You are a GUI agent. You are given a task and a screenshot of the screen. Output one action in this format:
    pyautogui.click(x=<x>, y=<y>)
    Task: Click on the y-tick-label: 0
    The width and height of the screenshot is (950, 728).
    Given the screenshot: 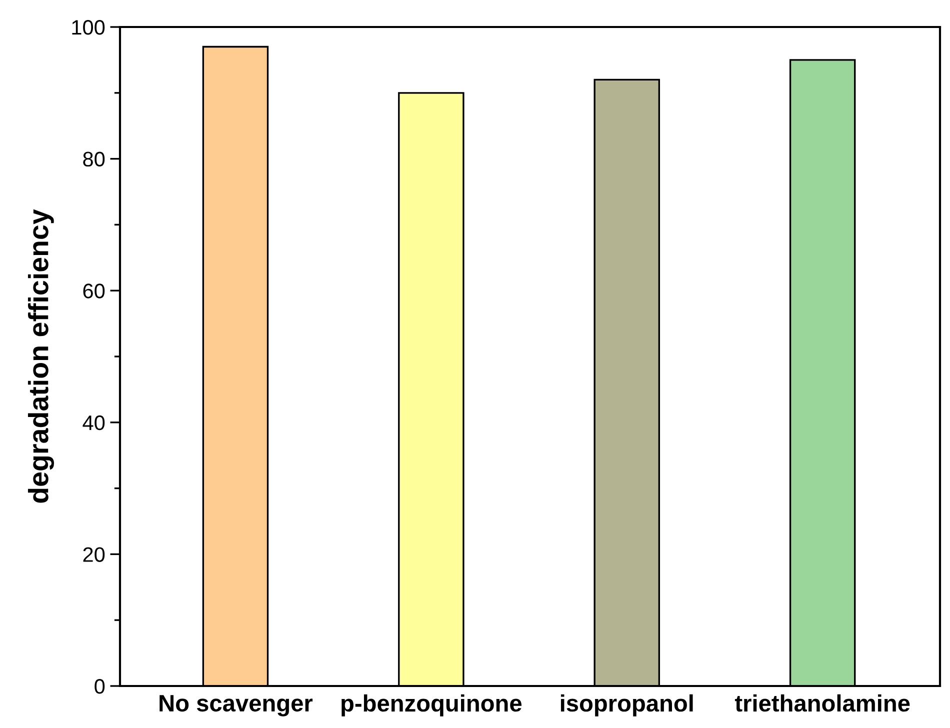 What is the action you would take?
    pyautogui.click(x=99, y=686)
    